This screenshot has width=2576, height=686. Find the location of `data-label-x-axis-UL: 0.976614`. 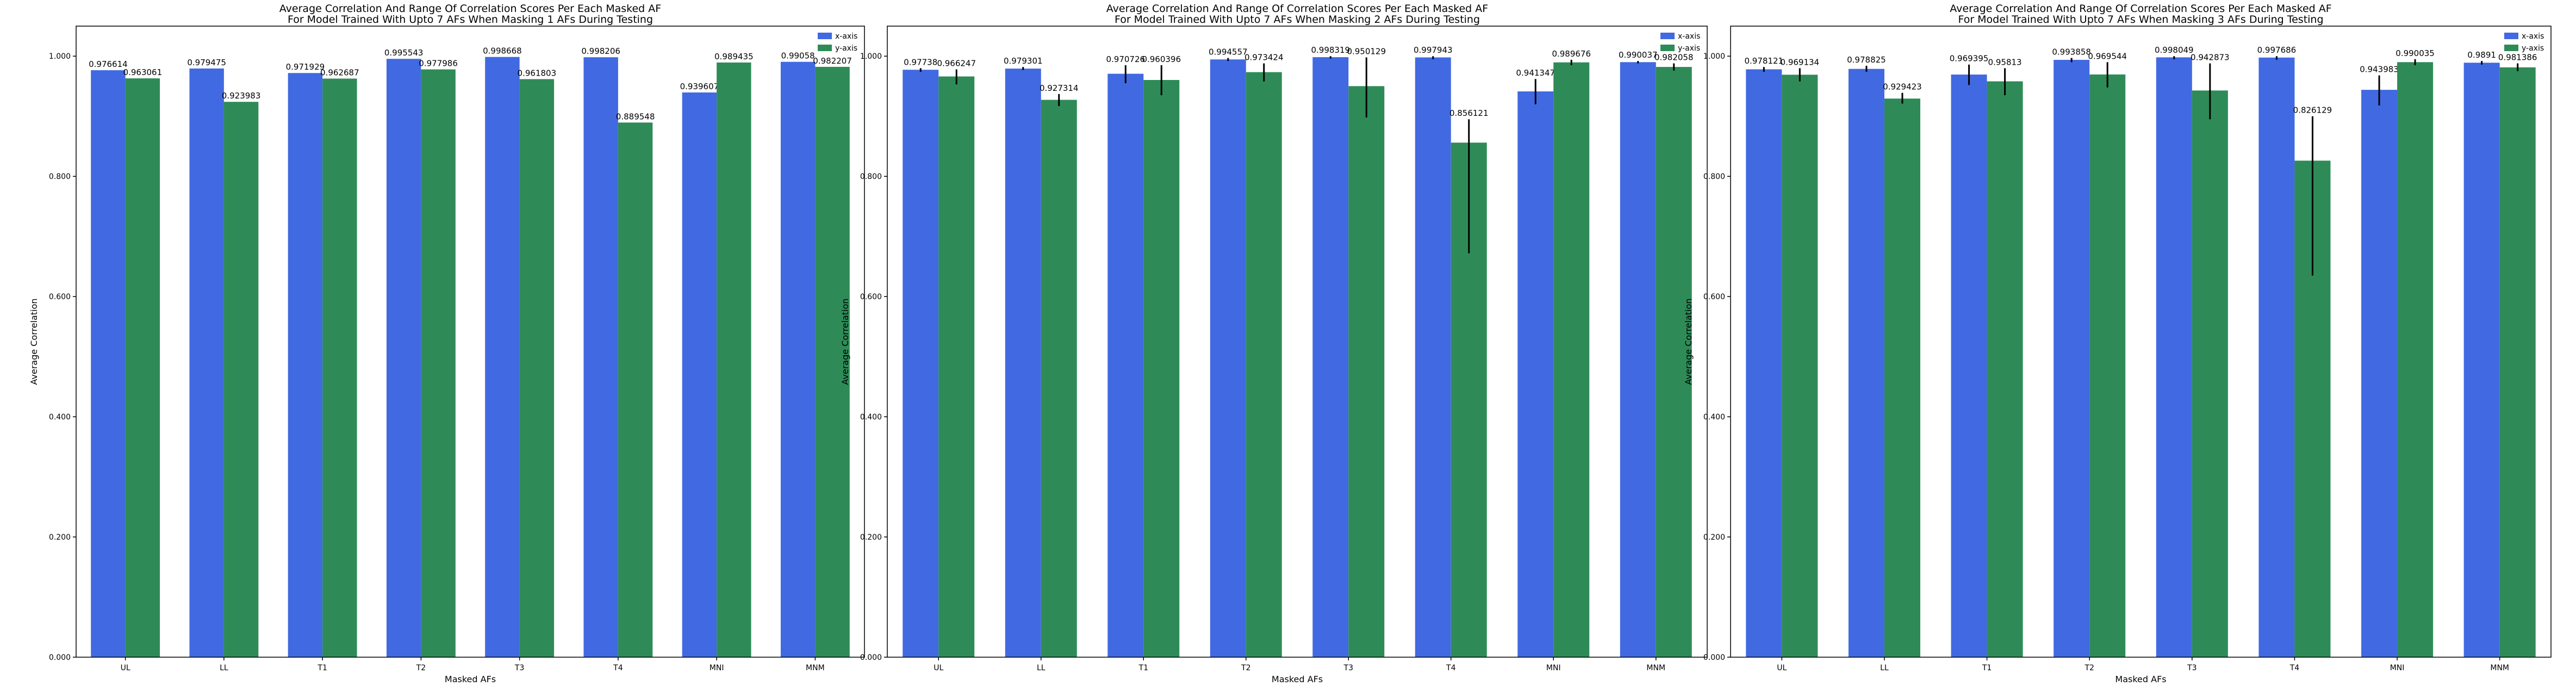

data-label-x-axis-UL: 0.976614 is located at coordinates (108, 64).